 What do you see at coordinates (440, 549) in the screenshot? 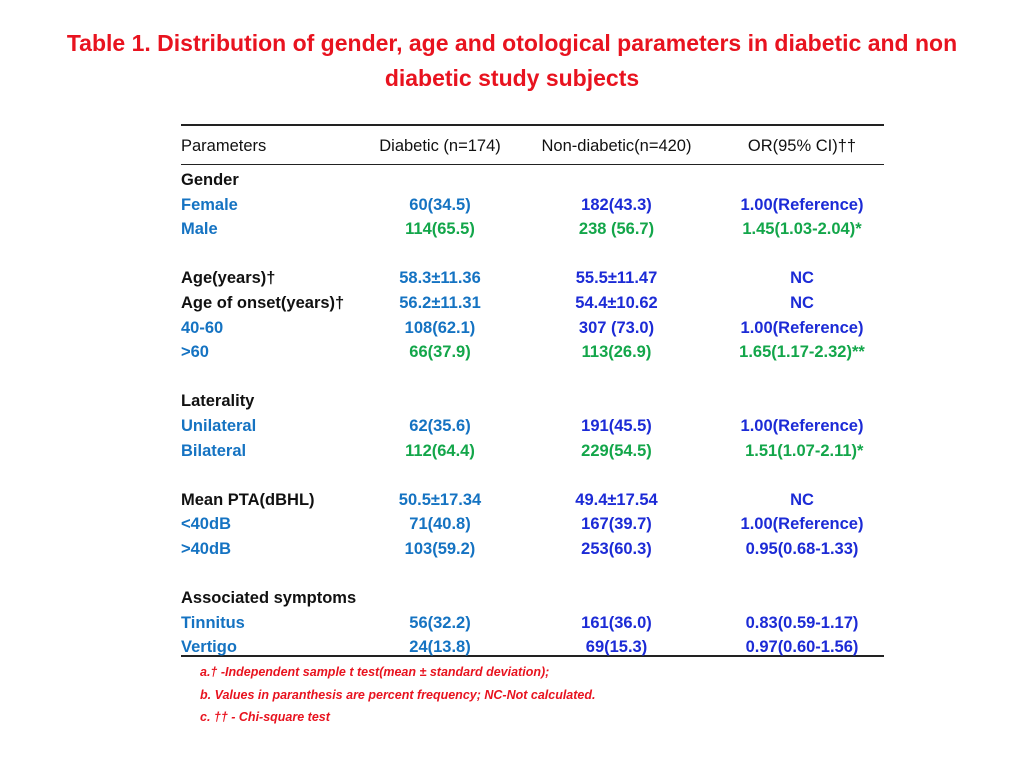
I see `row-15-diabetic-cell: 103(59.2)` at bounding box center [440, 549].